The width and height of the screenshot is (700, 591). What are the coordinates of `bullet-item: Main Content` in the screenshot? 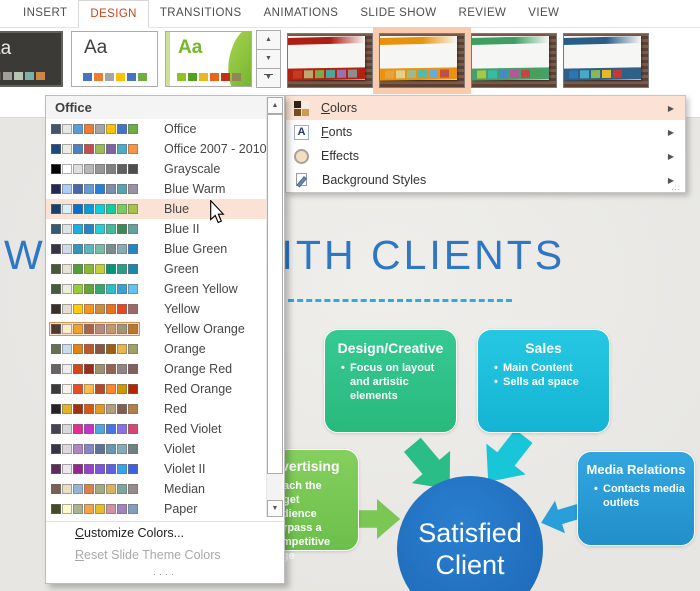 It's located at (547, 368).